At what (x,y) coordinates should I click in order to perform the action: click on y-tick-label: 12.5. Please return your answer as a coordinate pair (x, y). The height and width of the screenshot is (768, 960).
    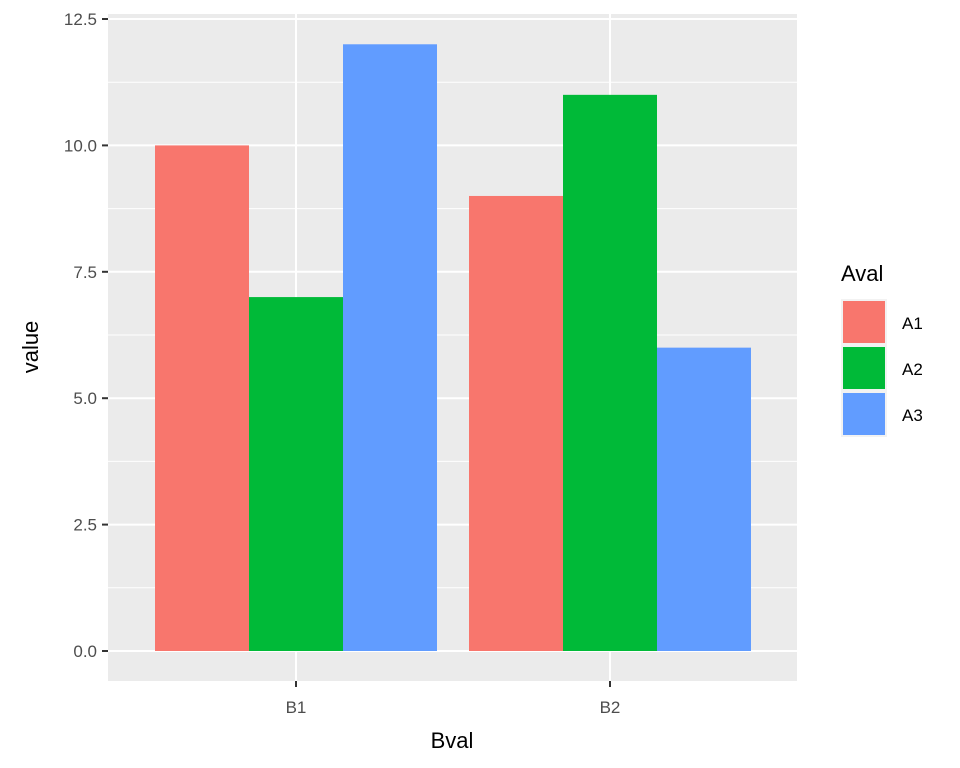
    Looking at the image, I should click on (80, 19).